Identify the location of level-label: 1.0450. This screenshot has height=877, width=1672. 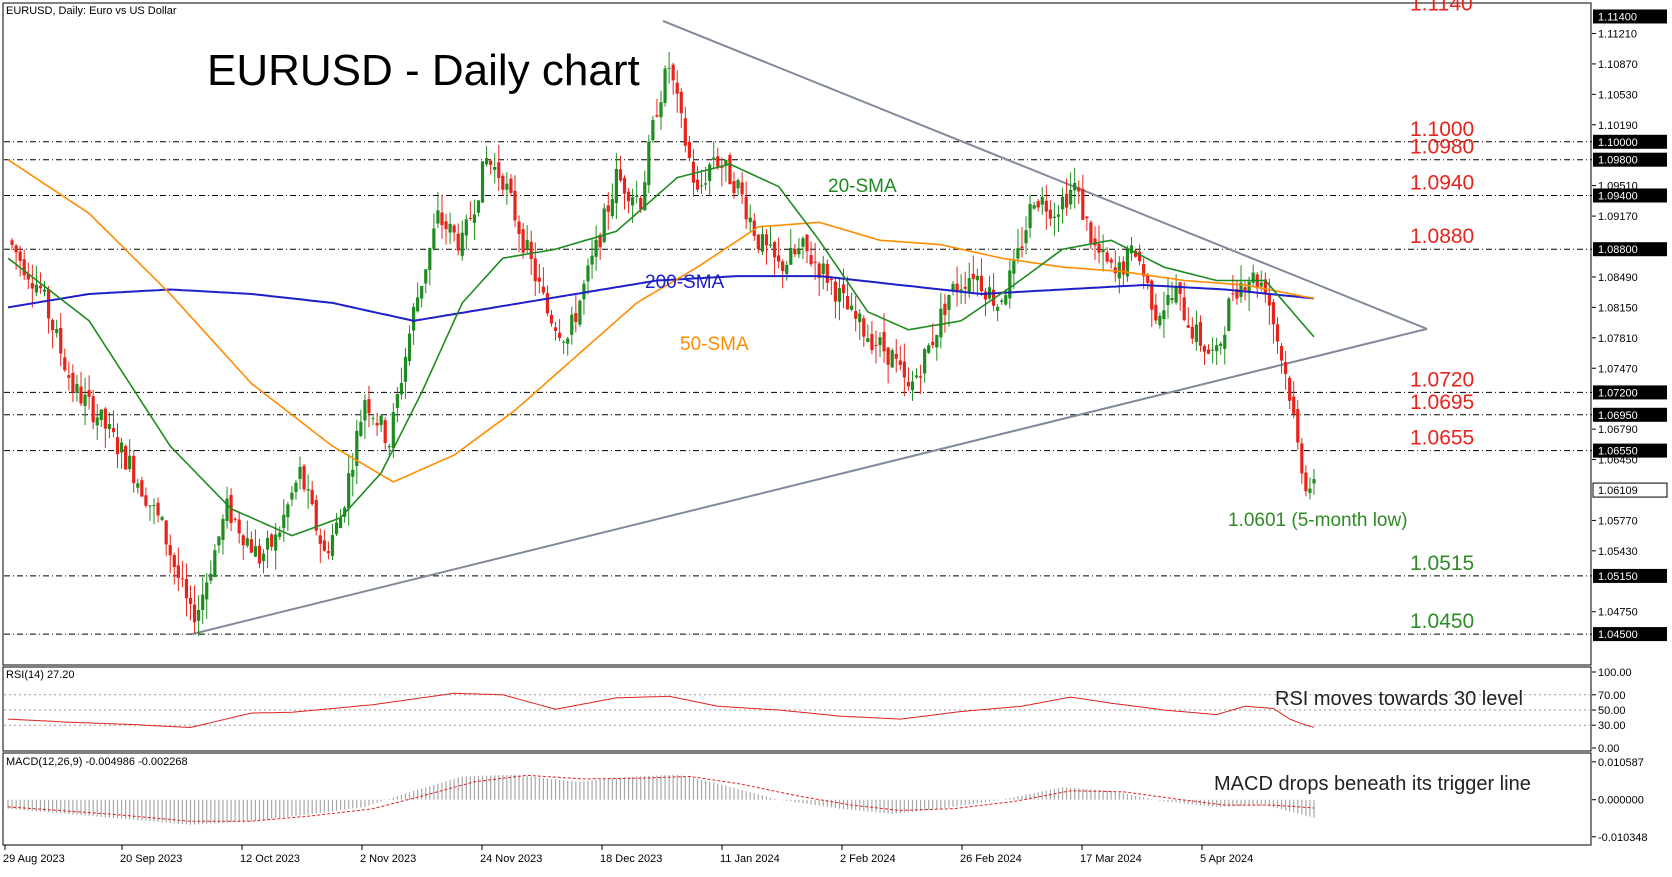
(1442, 621).